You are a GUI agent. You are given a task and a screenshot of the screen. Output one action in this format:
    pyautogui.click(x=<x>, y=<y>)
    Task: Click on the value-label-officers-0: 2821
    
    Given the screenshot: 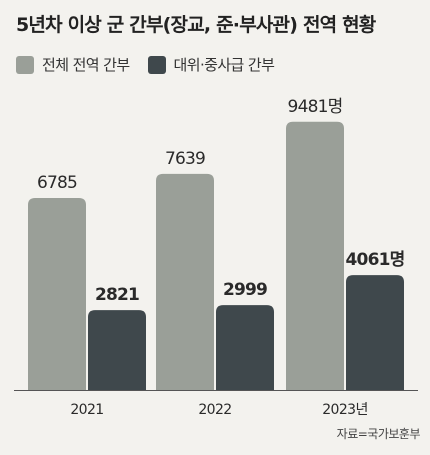 What is the action you would take?
    pyautogui.click(x=117, y=295)
    